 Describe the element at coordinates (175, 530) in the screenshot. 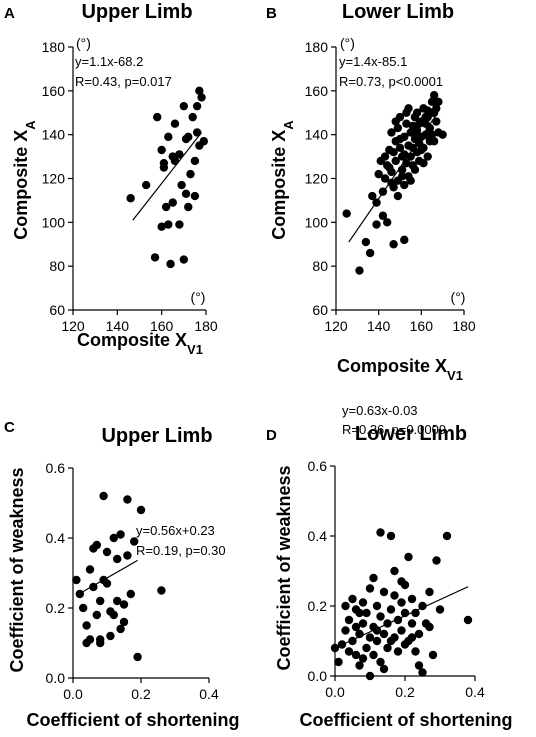

I see `regression-equation: y=0.56x+0.23` at that location.